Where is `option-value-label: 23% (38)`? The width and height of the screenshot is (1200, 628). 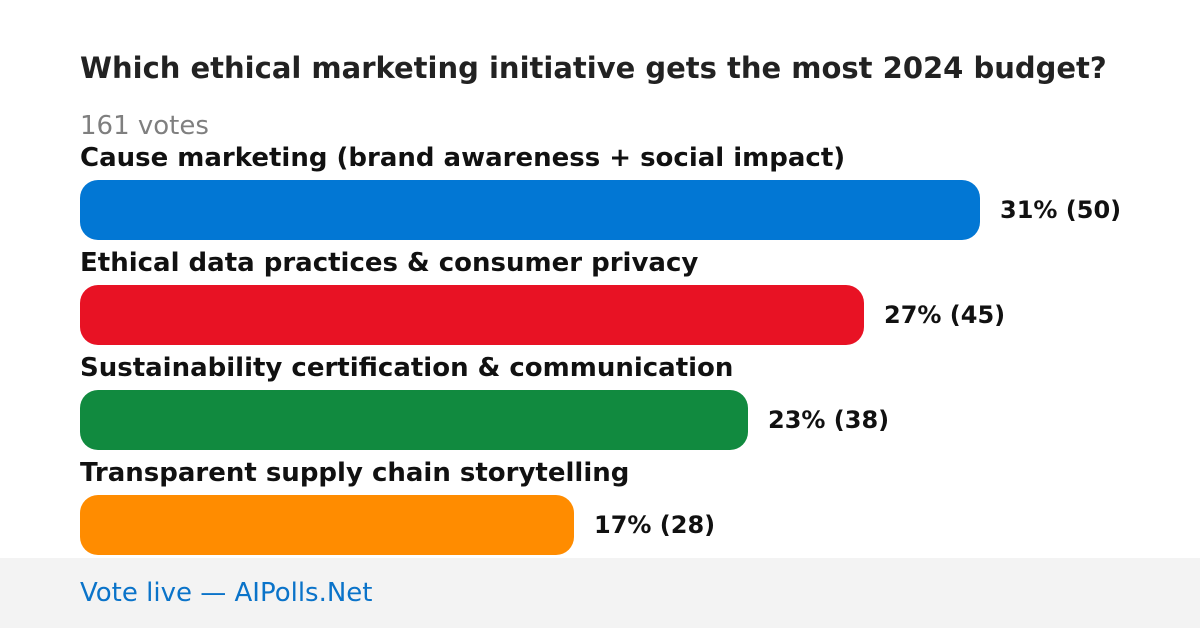
option-value-label: 23% (38) is located at coordinates (829, 420).